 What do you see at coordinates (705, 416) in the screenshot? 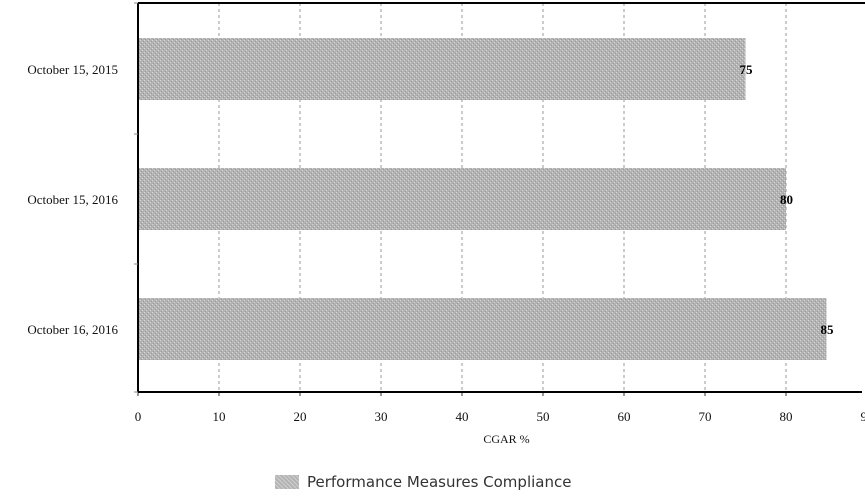
I see `x-tick-label: 70` at bounding box center [705, 416].